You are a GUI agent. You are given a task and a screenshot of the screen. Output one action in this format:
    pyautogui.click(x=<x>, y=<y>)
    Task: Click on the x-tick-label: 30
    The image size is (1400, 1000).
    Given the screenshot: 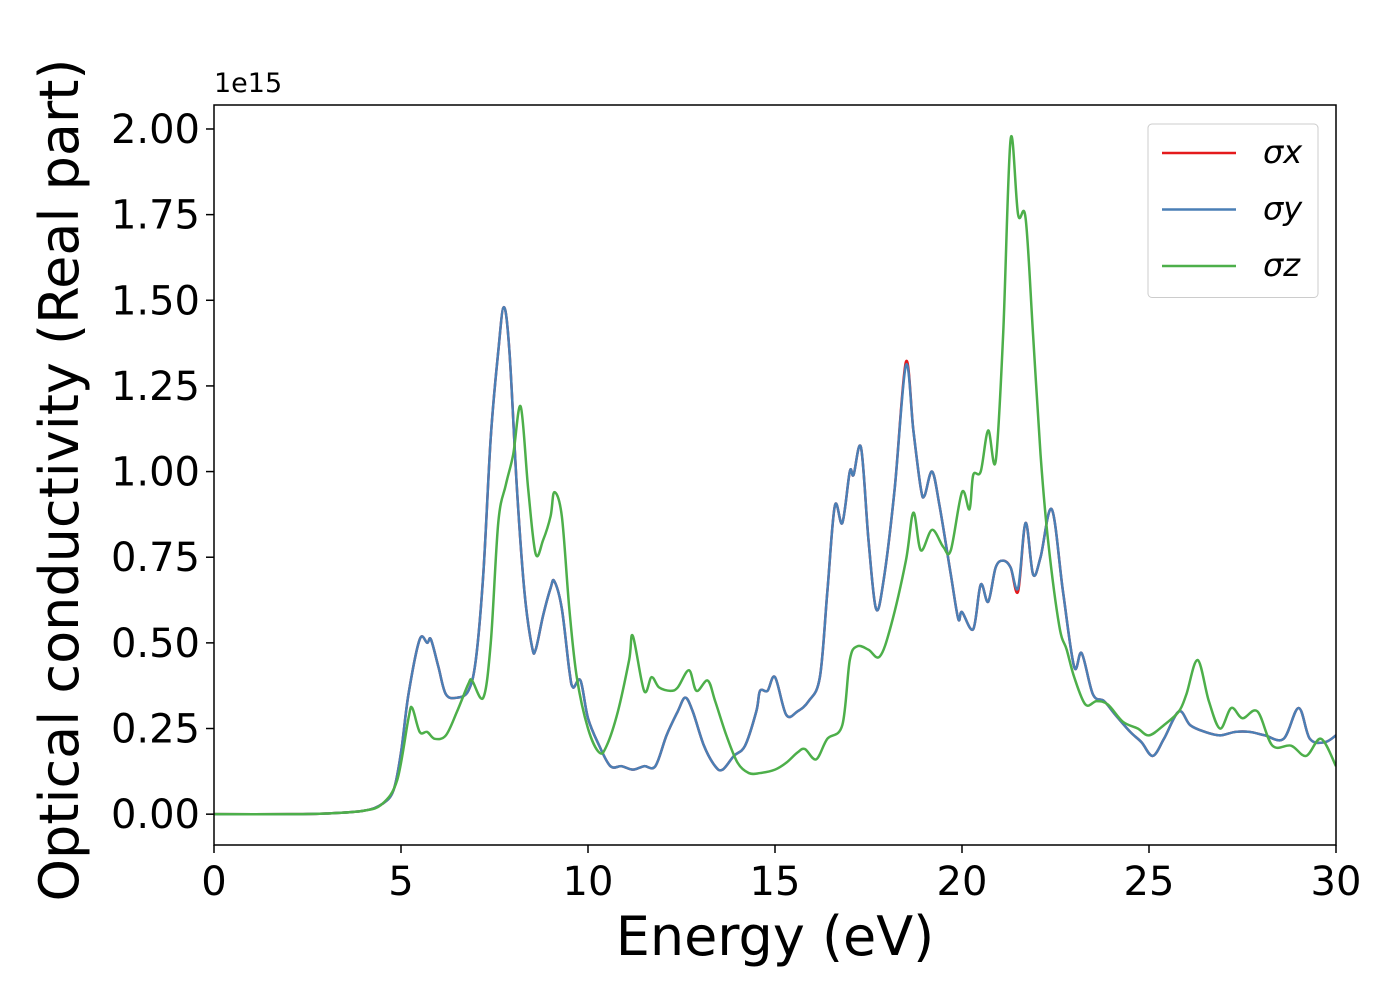 What is the action you would take?
    pyautogui.click(x=1336, y=882)
    